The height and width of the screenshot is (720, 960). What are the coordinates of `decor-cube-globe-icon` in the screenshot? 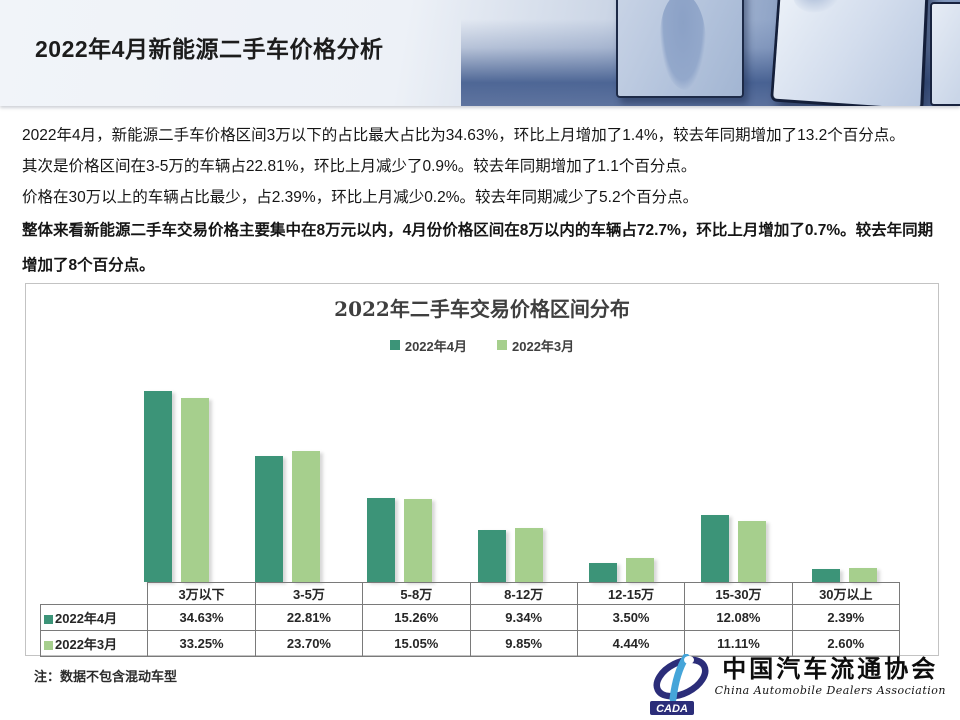 It's located at (680, 49).